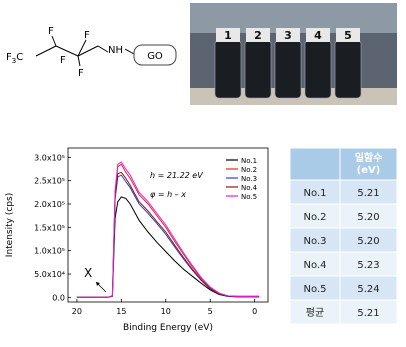 Image resolution: width=406 pixels, height=347 pixels. What do you see at coordinates (49, 157) in the screenshot?
I see `y-tick-label: 3.0x10⁵` at bounding box center [49, 157].